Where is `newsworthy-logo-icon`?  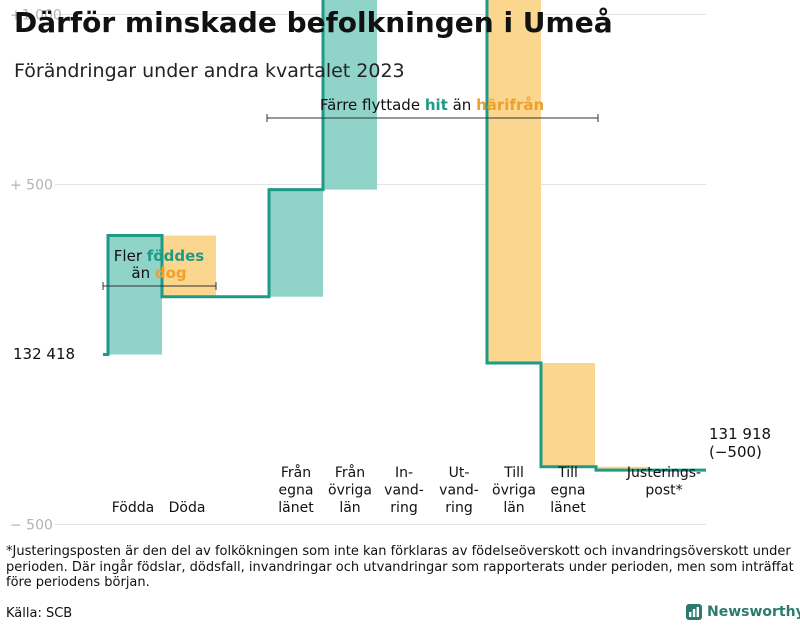 newsworthy-logo-icon is located at coordinates (694, 612).